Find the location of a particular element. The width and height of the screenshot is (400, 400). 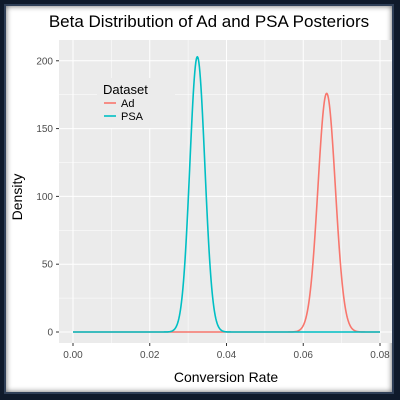

x-tick-label: 0.02 is located at coordinates (150, 355).